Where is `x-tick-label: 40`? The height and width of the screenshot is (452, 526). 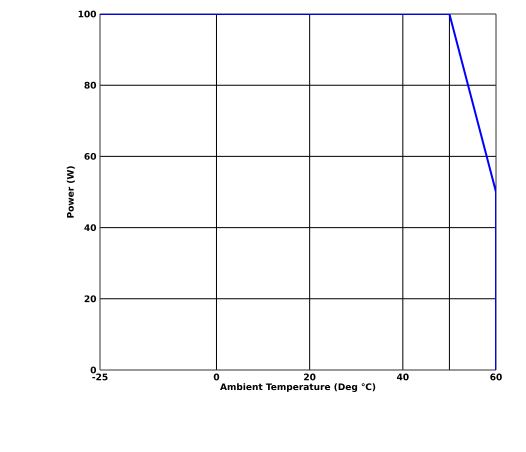
x-tick-label: 40 is located at coordinates (402, 377).